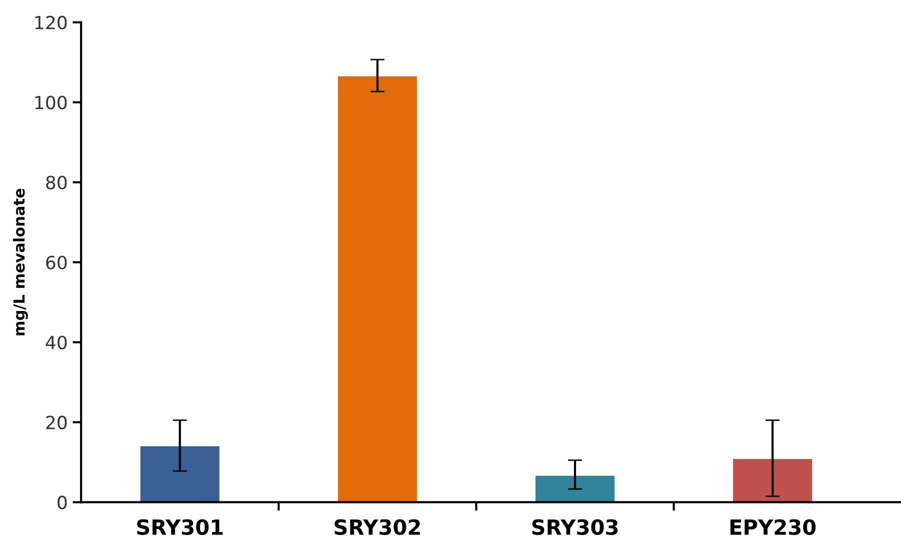 The image size is (901, 558). Describe the element at coordinates (51, 23) in the screenshot. I see `y-tick-label: 120` at that location.